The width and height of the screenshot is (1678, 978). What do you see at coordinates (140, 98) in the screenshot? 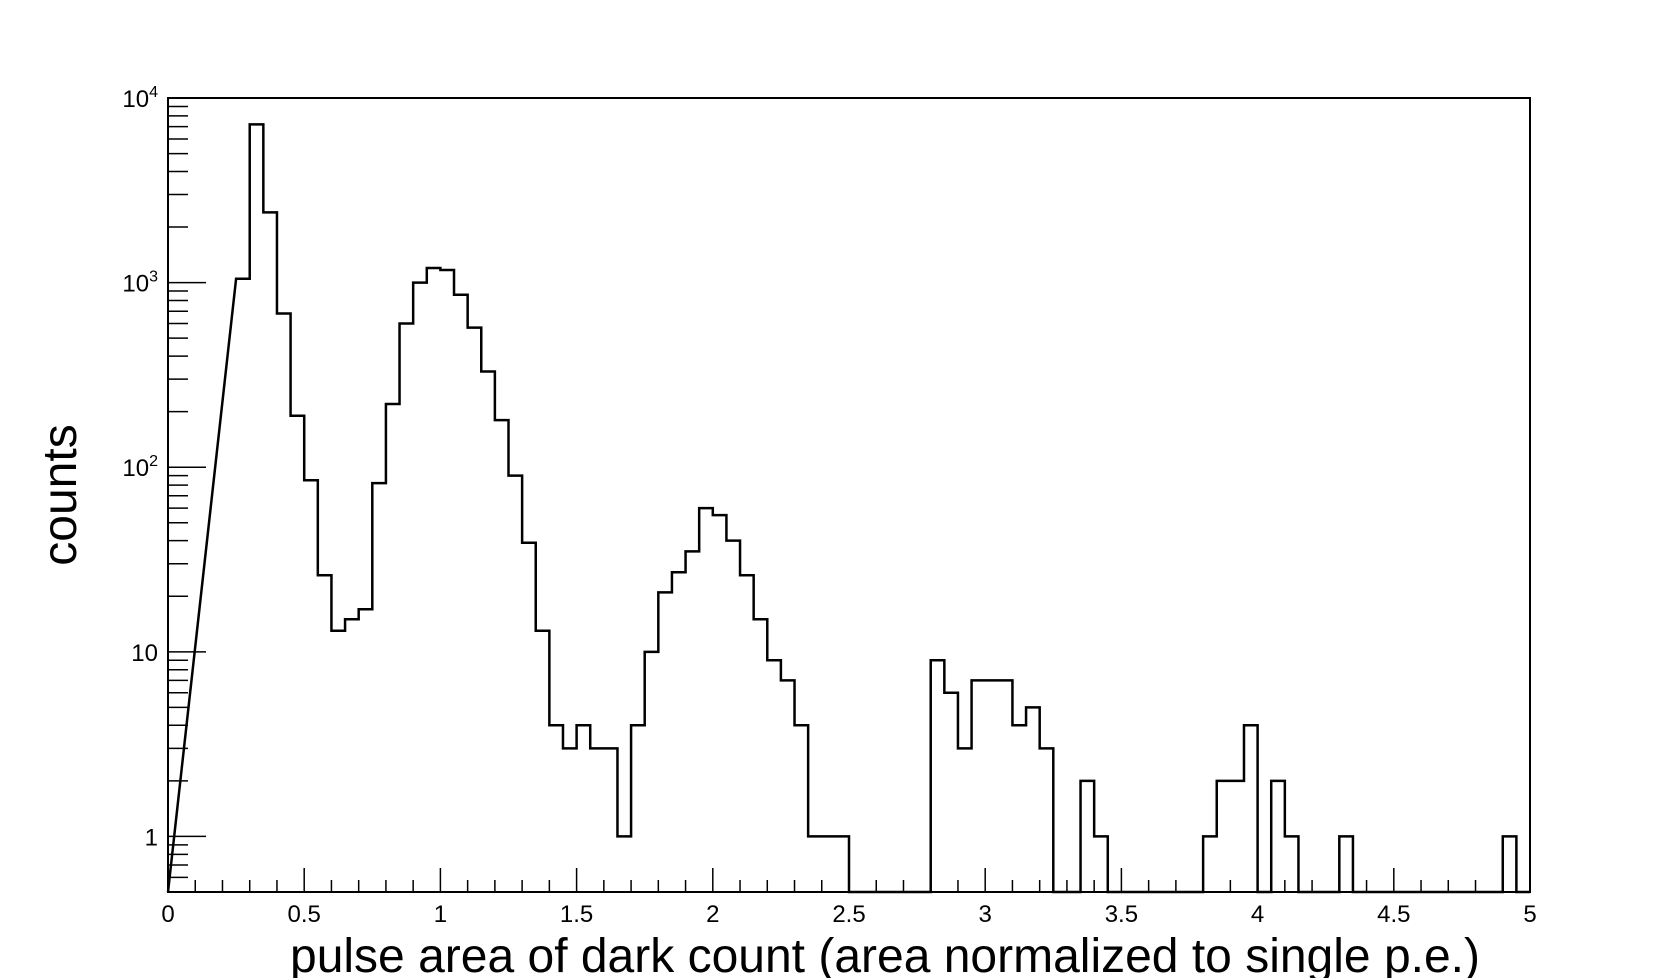
I see `y-tick-label: 10⁴` at bounding box center [140, 98].